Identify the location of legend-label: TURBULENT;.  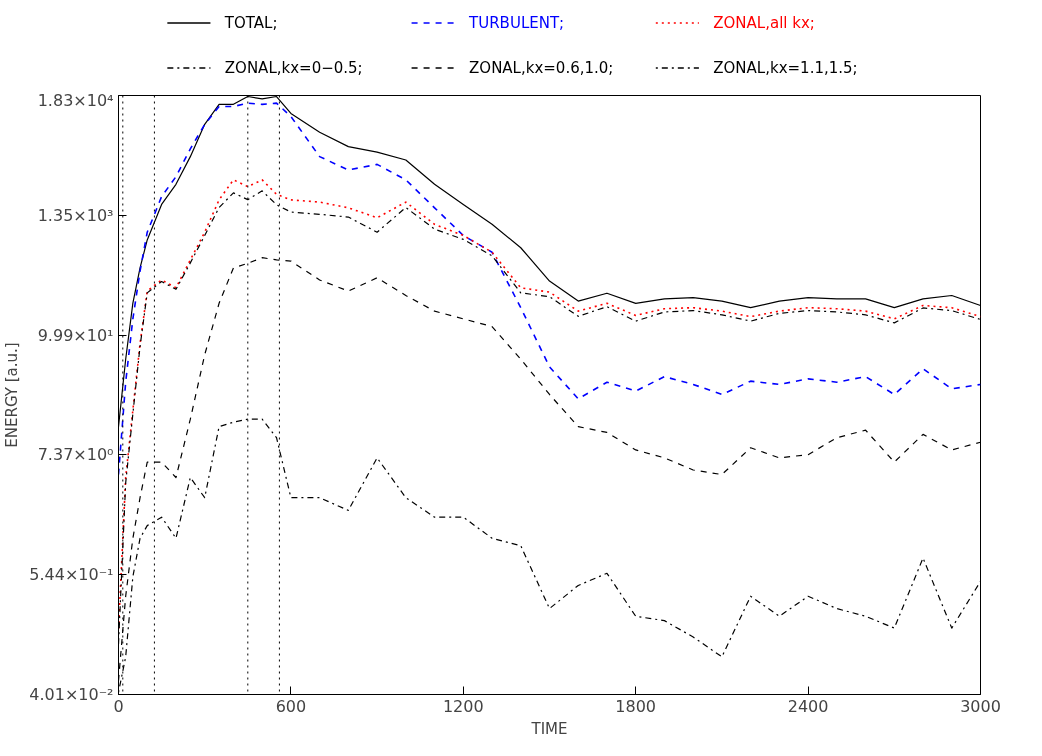
(516, 23).